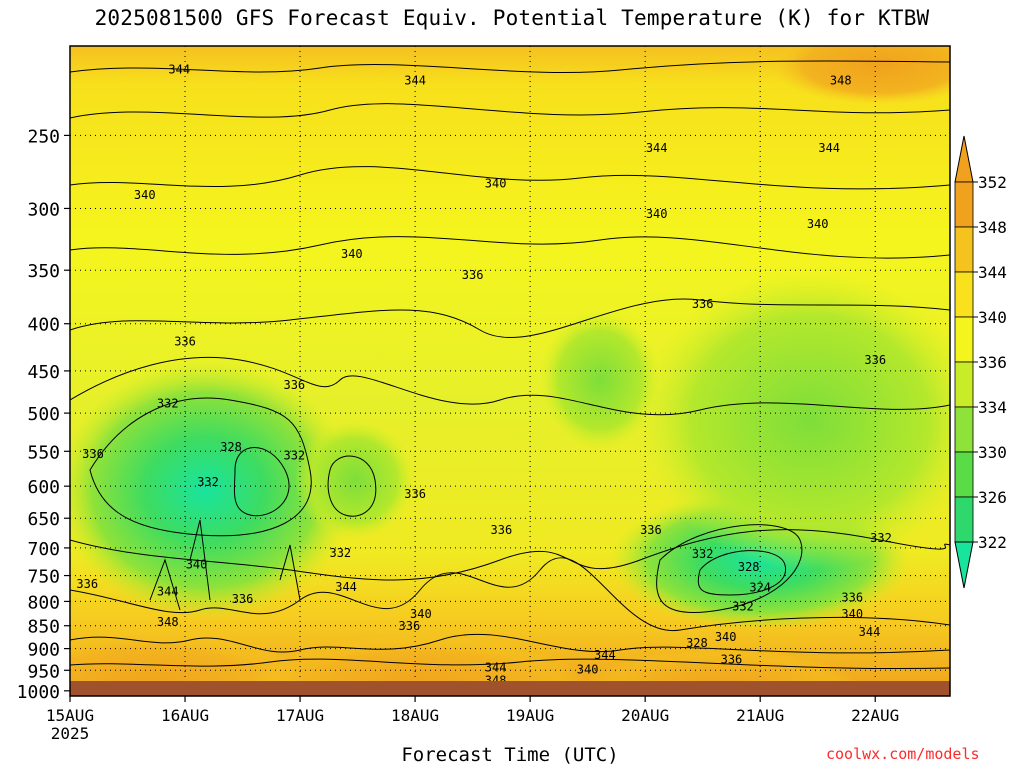  I want to click on x-tick-label: 20AUG, so click(645, 715).